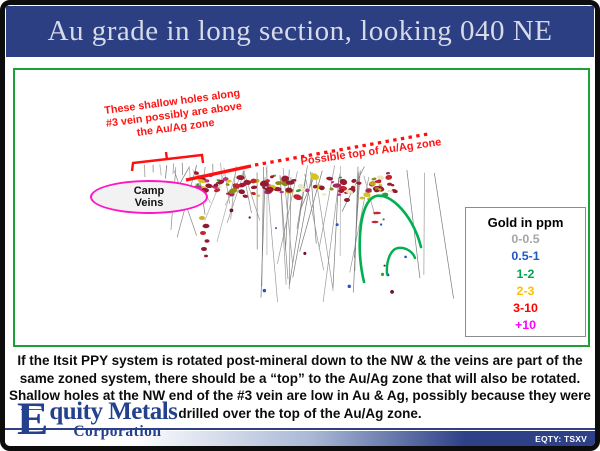 Image resolution: width=600 pixels, height=451 pixels. Describe the element at coordinates (525, 325) in the screenshot. I see `legend-entry: +10` at that location.